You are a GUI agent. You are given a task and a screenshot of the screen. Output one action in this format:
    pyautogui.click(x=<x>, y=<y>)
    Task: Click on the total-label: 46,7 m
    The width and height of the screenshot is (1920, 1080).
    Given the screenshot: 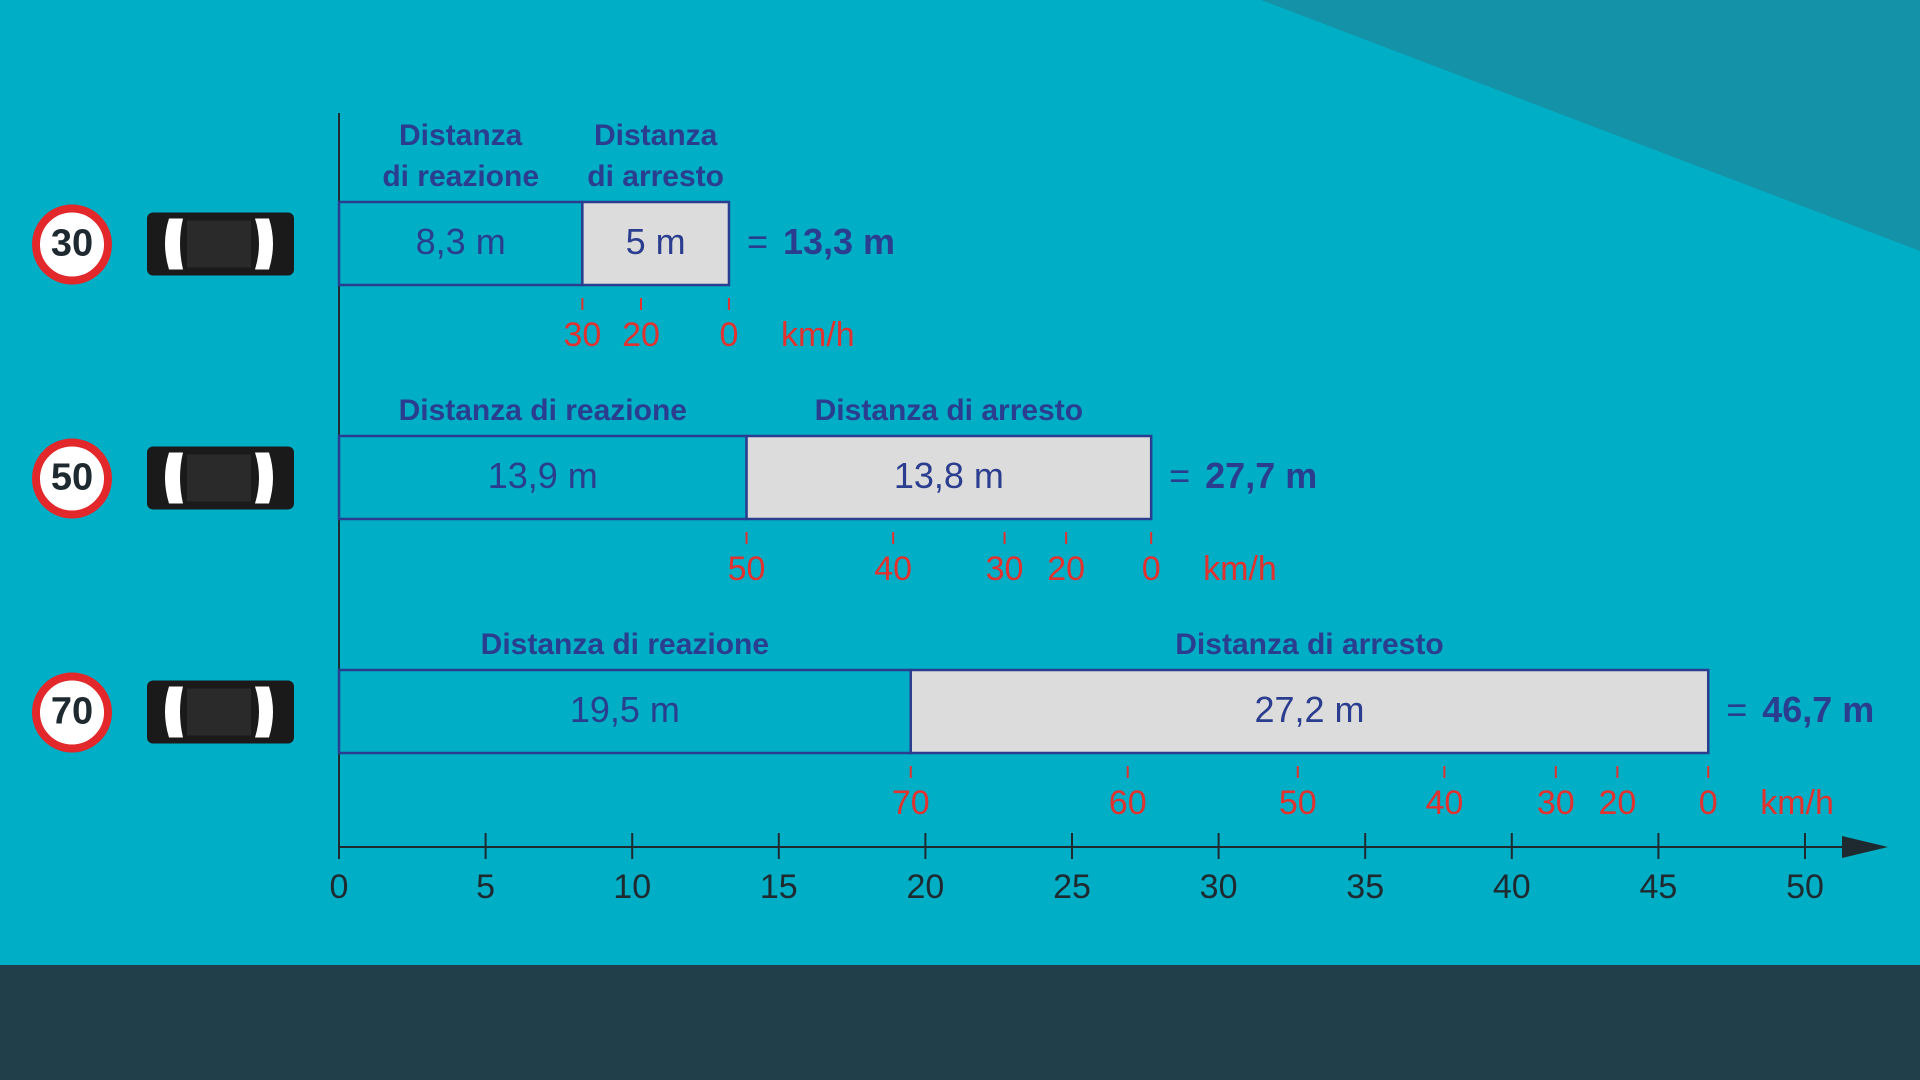 What is the action you would take?
    pyautogui.click(x=1818, y=709)
    